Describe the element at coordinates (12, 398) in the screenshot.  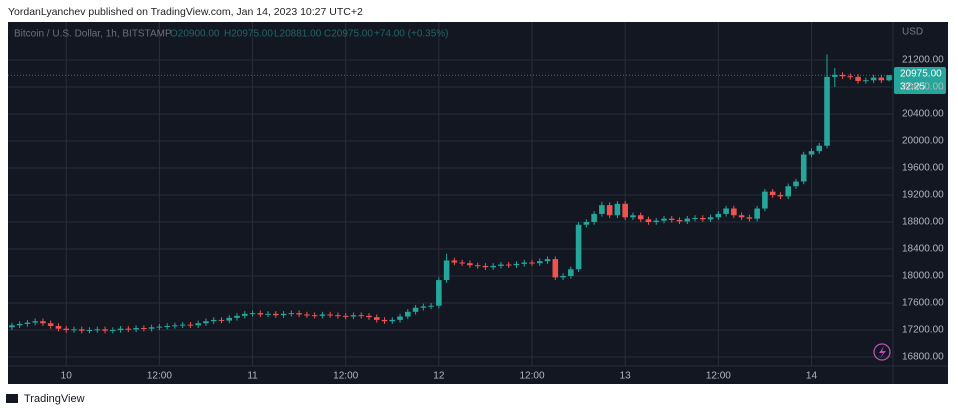
I see `brand-logo` at that location.